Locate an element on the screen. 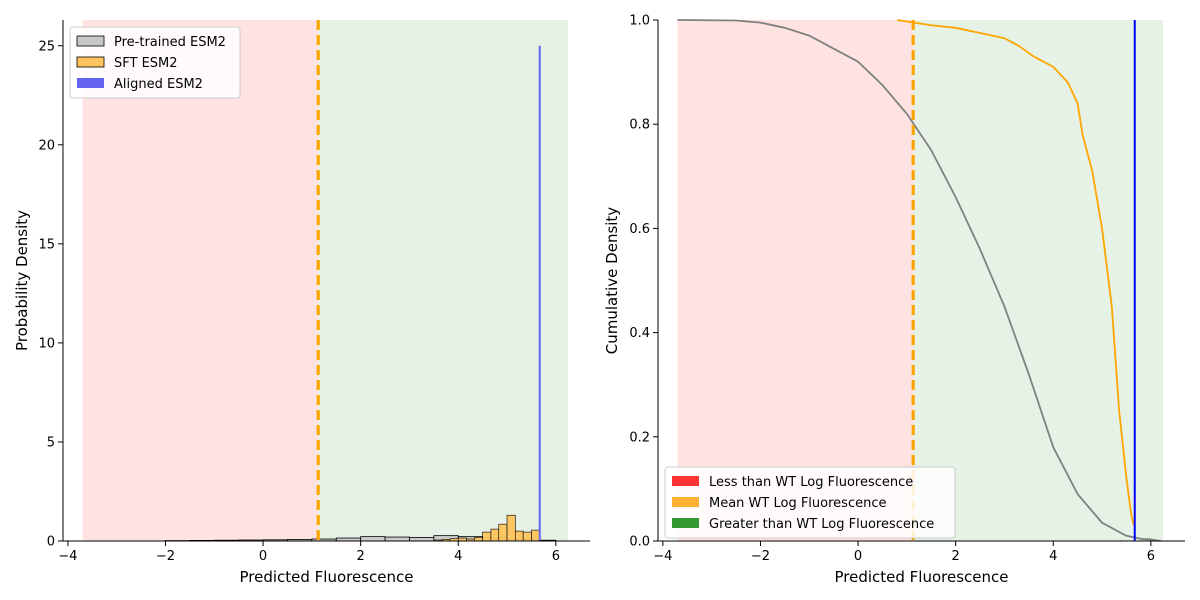 The image size is (1200, 600). y-tick-label: 20 is located at coordinates (46, 145).